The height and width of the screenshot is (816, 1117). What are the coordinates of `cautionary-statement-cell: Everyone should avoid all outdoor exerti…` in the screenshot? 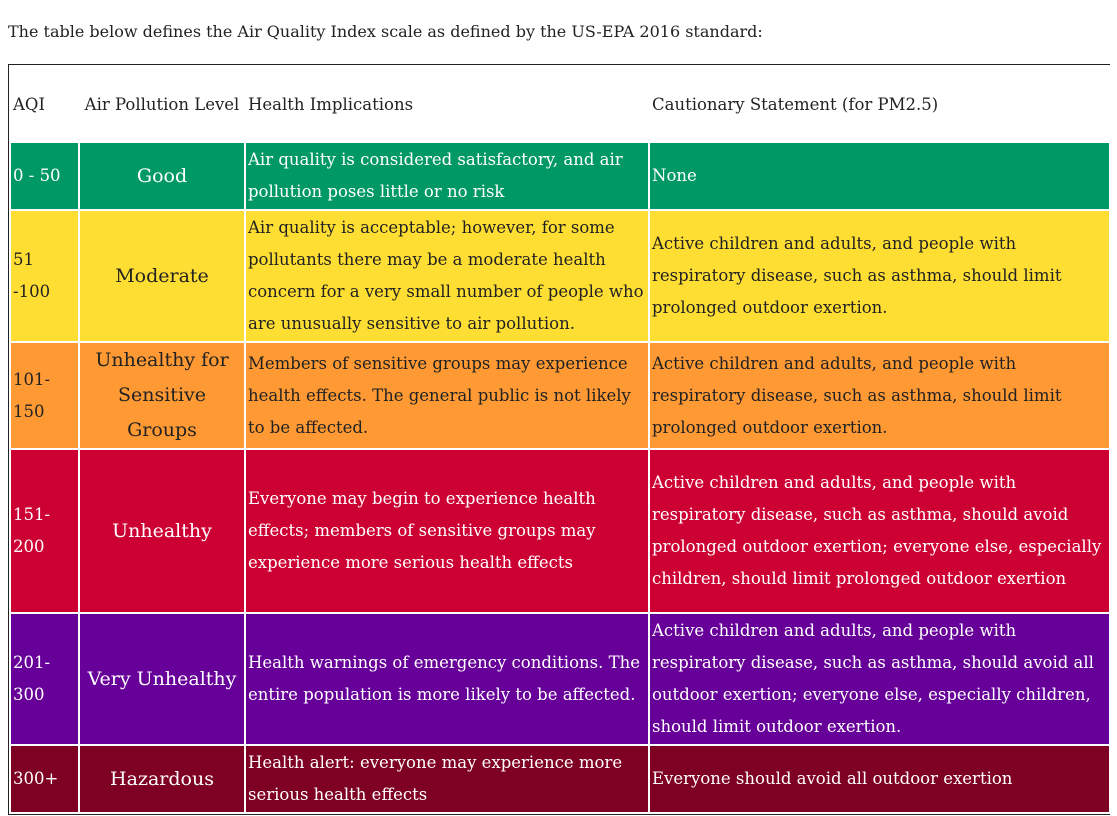 It's located at (879, 779).